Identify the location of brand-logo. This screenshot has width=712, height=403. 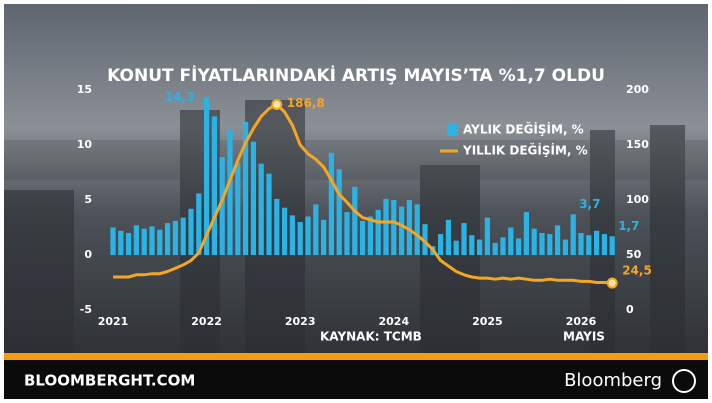
(684, 381).